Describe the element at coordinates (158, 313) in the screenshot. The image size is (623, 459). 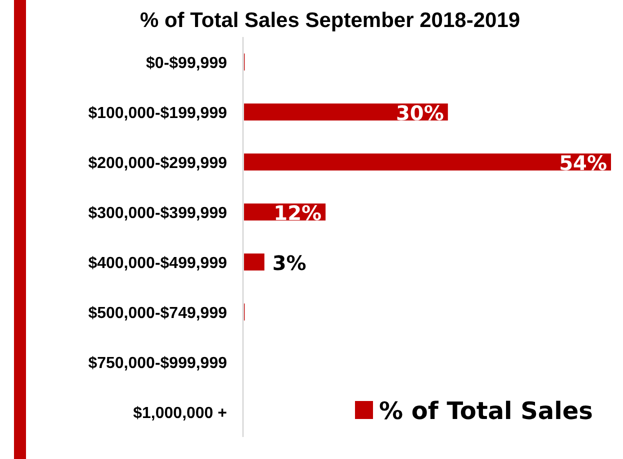
I see `y-tick-label: $500,000-$749,999` at that location.